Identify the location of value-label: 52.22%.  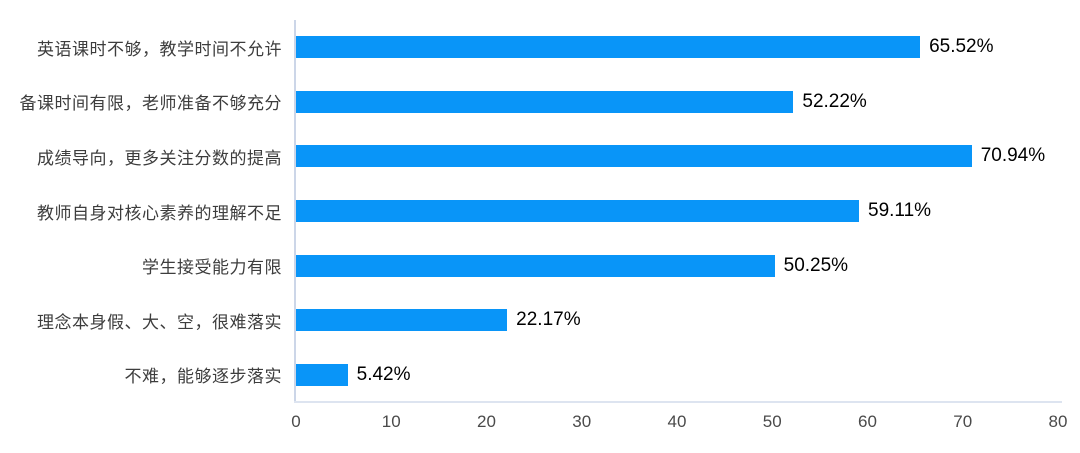
(834, 101).